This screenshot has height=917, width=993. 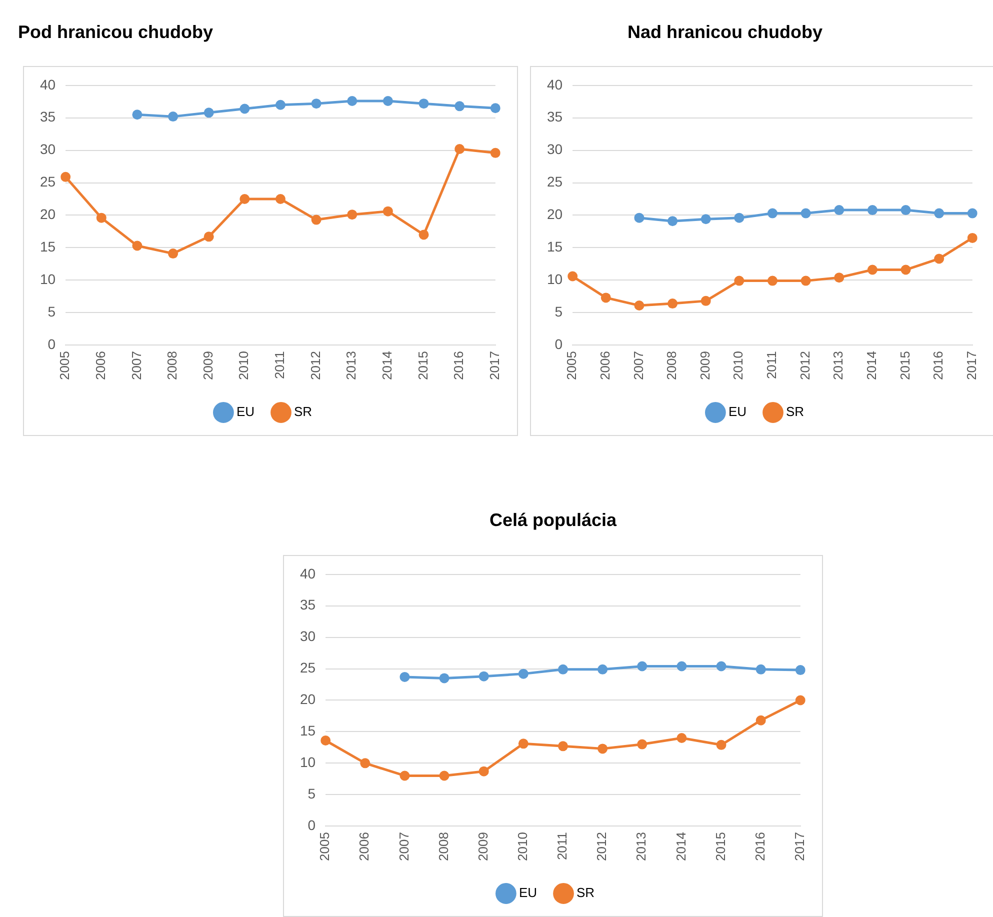 What do you see at coordinates (116, 32) in the screenshot?
I see `chart-title: Pod hranicou chudoby` at bounding box center [116, 32].